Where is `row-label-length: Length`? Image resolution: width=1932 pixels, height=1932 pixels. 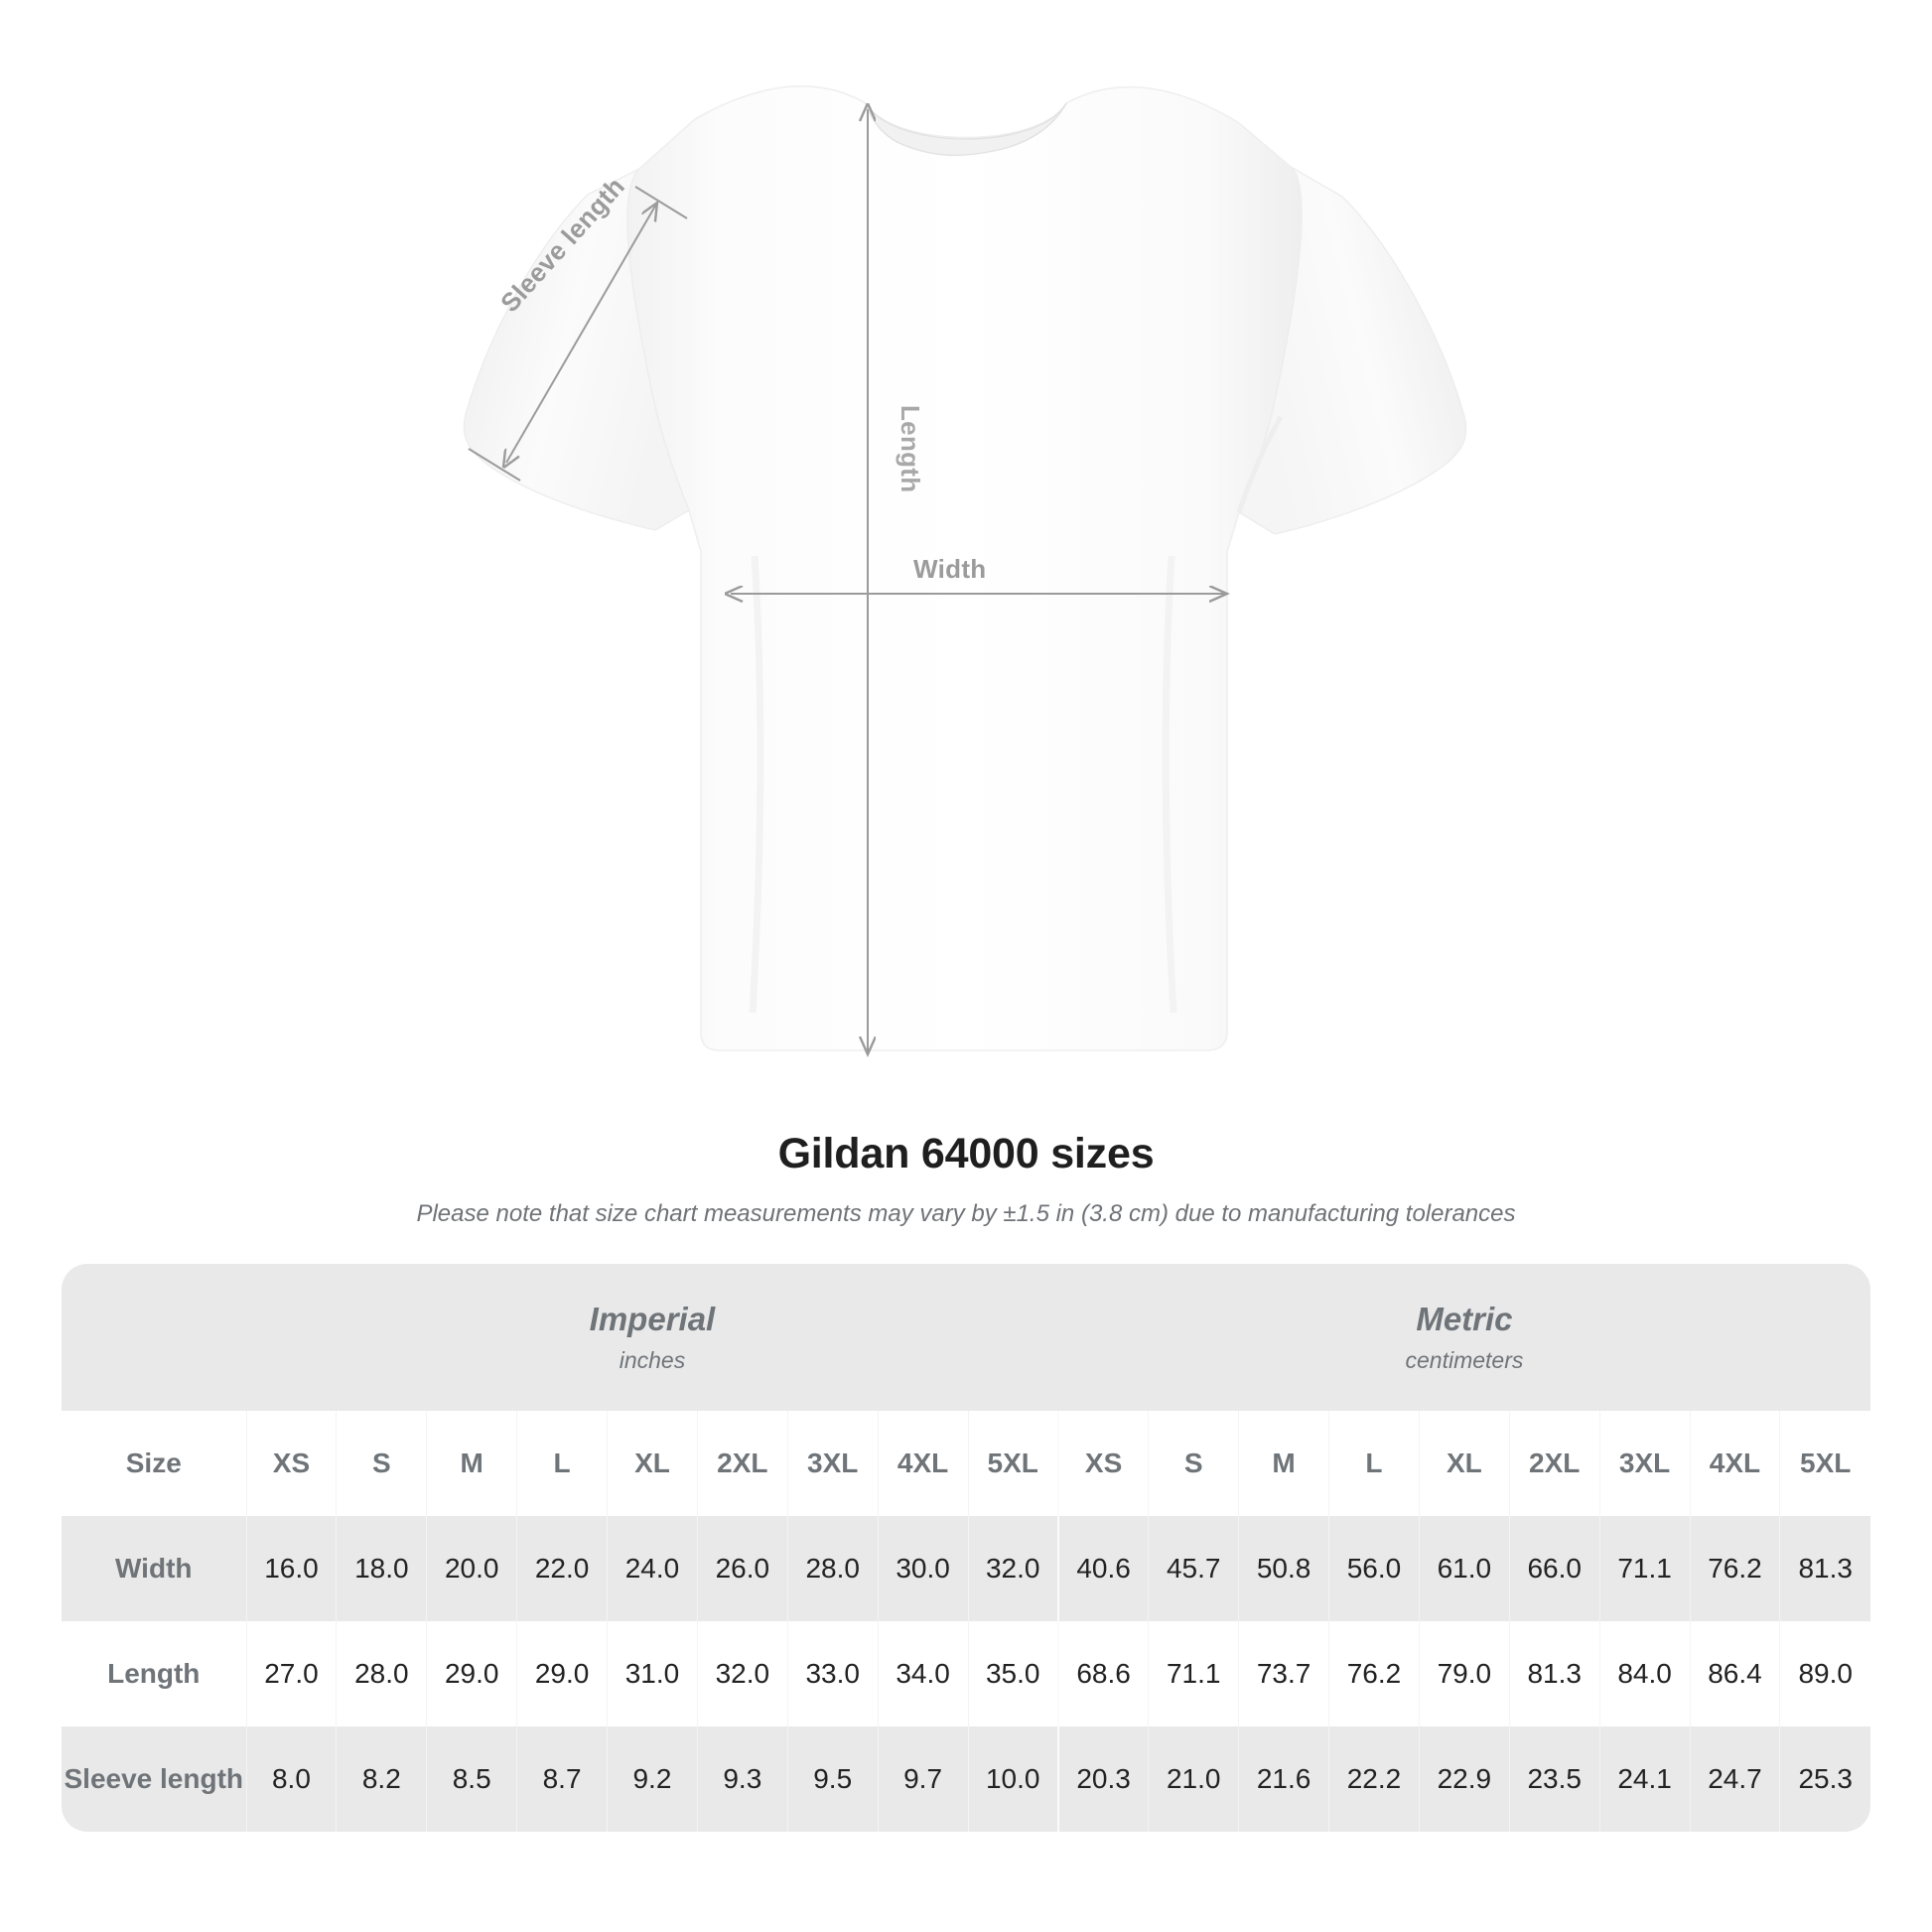 row-label-length: Length is located at coordinates (155, 1674).